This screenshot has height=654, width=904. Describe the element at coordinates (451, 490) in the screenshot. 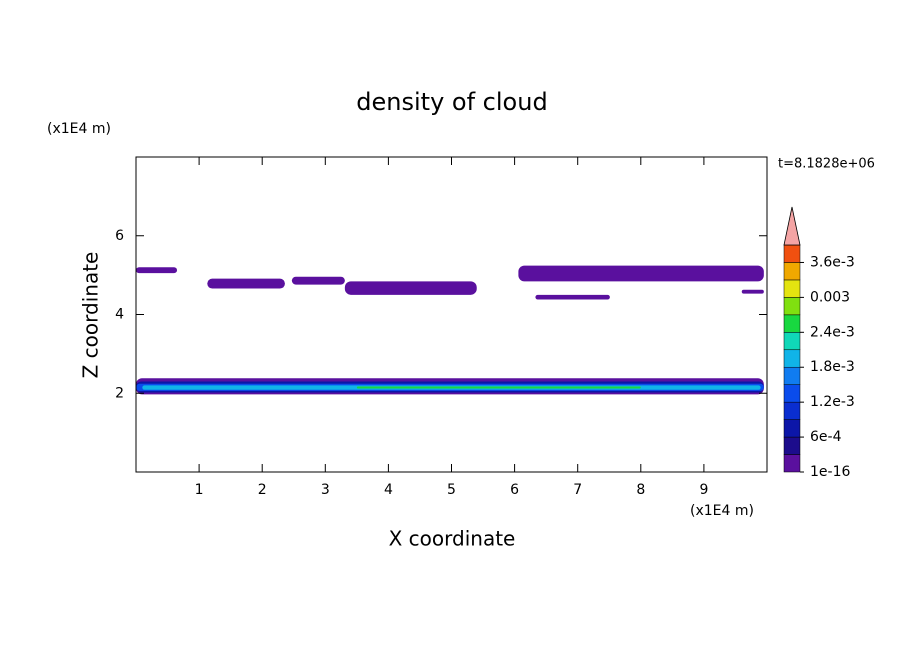

I see `x-tick-label: 5` at that location.